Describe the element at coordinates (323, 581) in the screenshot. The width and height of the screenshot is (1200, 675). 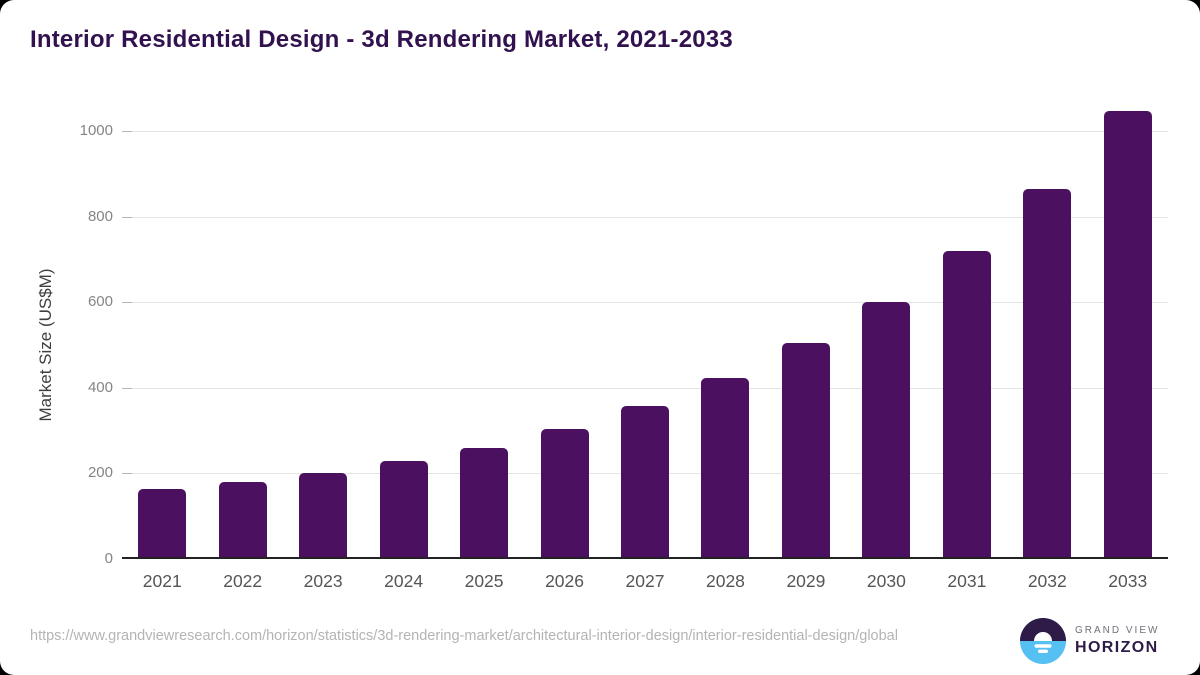
I see `x-tick-label-2023: 2023` at that location.